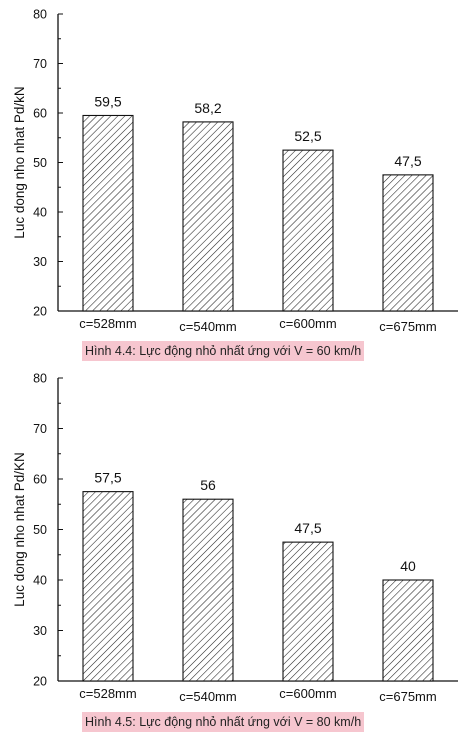 The image size is (470, 742). I want to click on bar-value-label: 52,5, so click(307, 136).